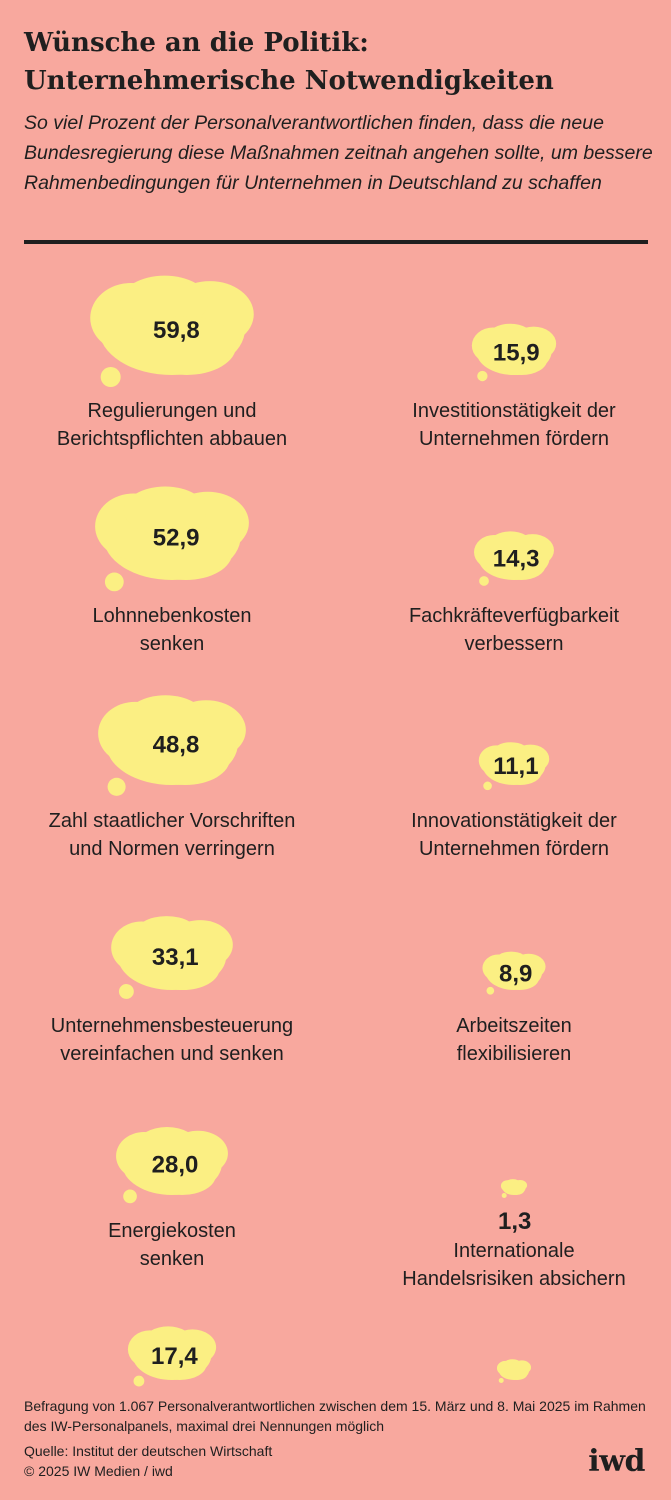 The height and width of the screenshot is (1500, 671). Describe the element at coordinates (171, 411) in the screenshot. I see `category-label: Regulierungen und` at that location.